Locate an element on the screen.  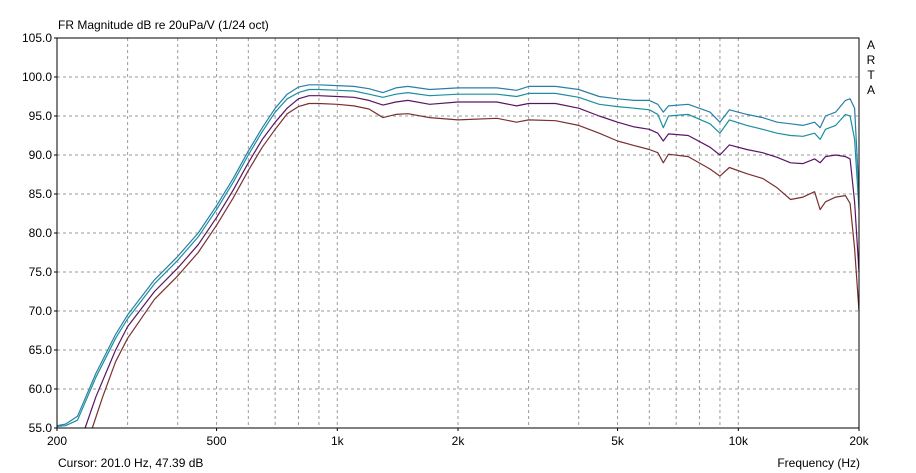
arta-logo: A R T A is located at coordinates (871, 68).